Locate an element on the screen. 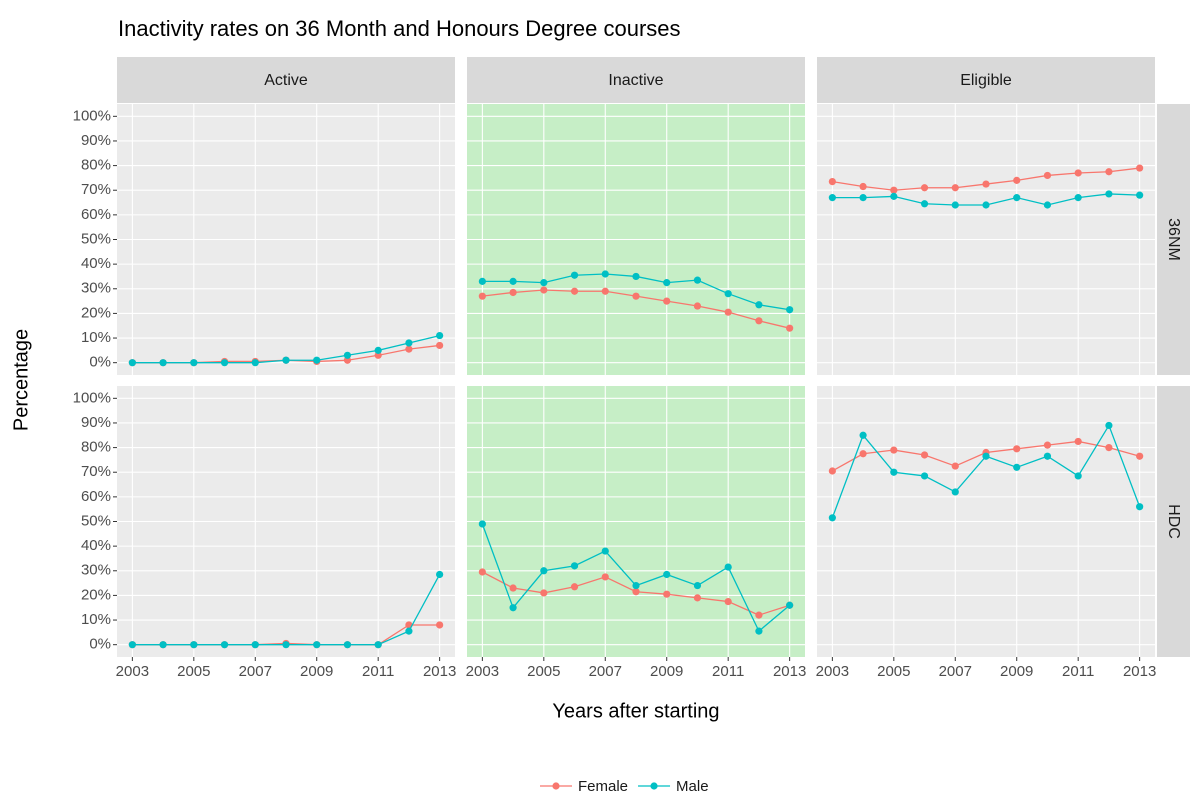 Image resolution: width=1192 pixels, height=801 pixels. y-tick-label: 20% is located at coordinates (96, 312).